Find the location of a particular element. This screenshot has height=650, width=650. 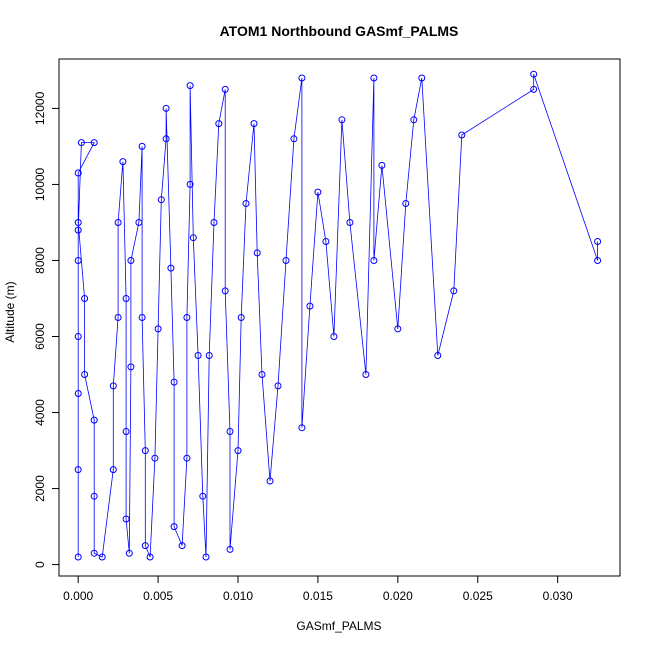

y-tick-label: 10000 is located at coordinates (40, 184).